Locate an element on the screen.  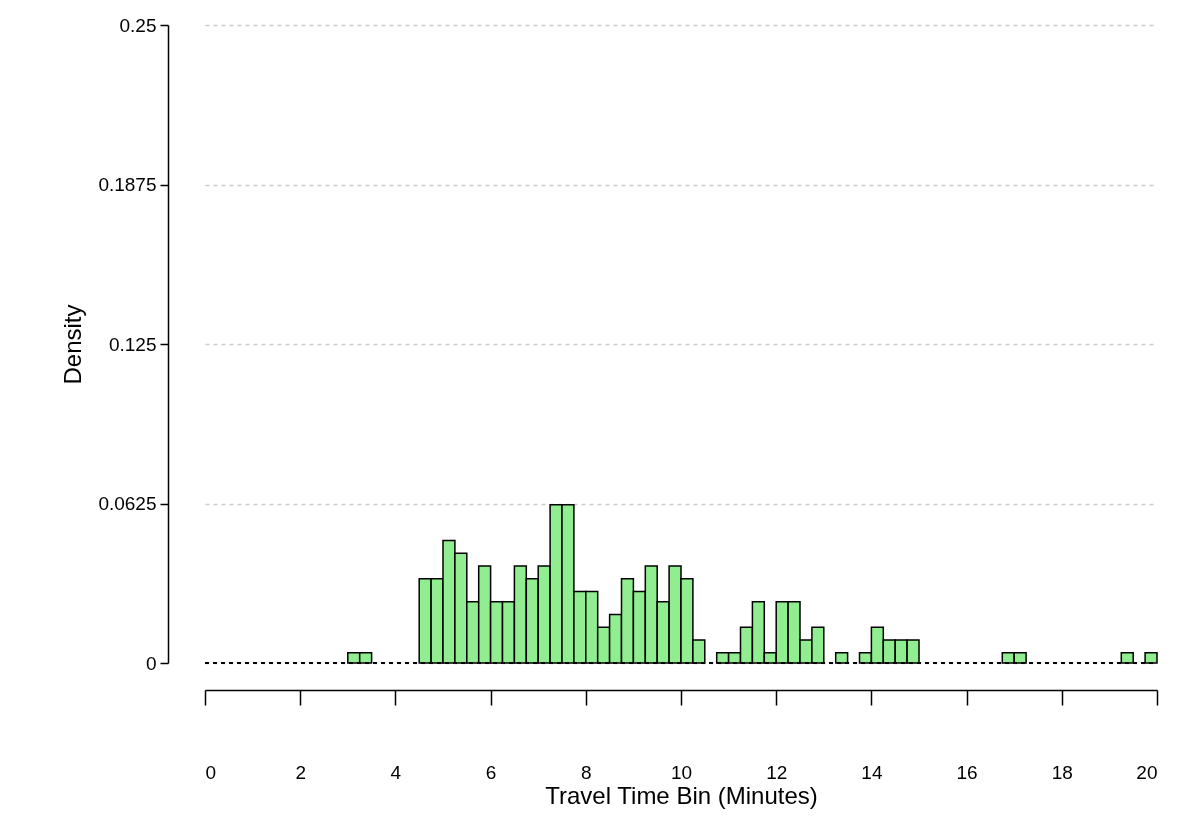
y-tick-label: 0.25 is located at coordinates (138, 25).